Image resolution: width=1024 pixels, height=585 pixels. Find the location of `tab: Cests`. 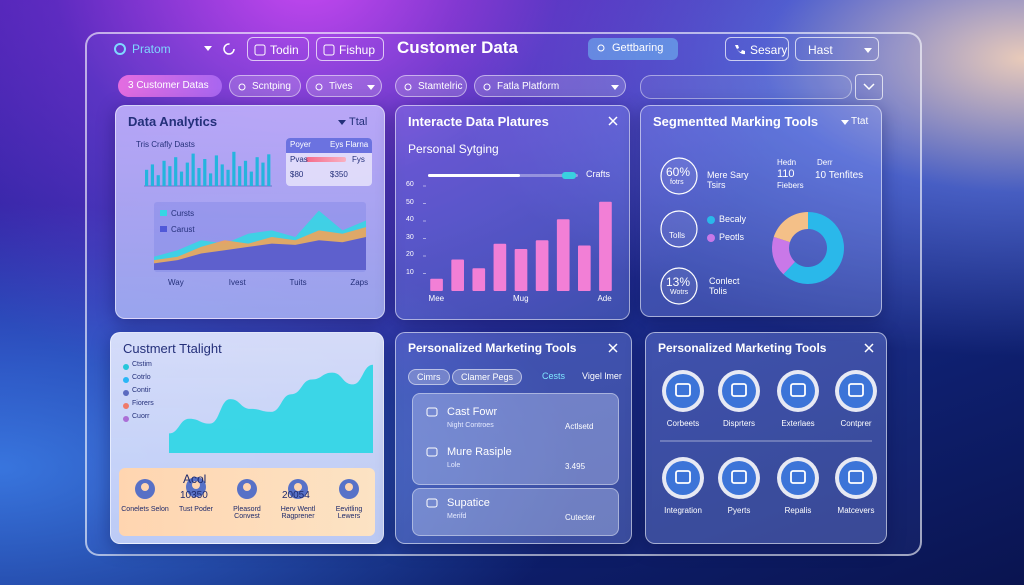

tab: Cests is located at coordinates (553, 376).